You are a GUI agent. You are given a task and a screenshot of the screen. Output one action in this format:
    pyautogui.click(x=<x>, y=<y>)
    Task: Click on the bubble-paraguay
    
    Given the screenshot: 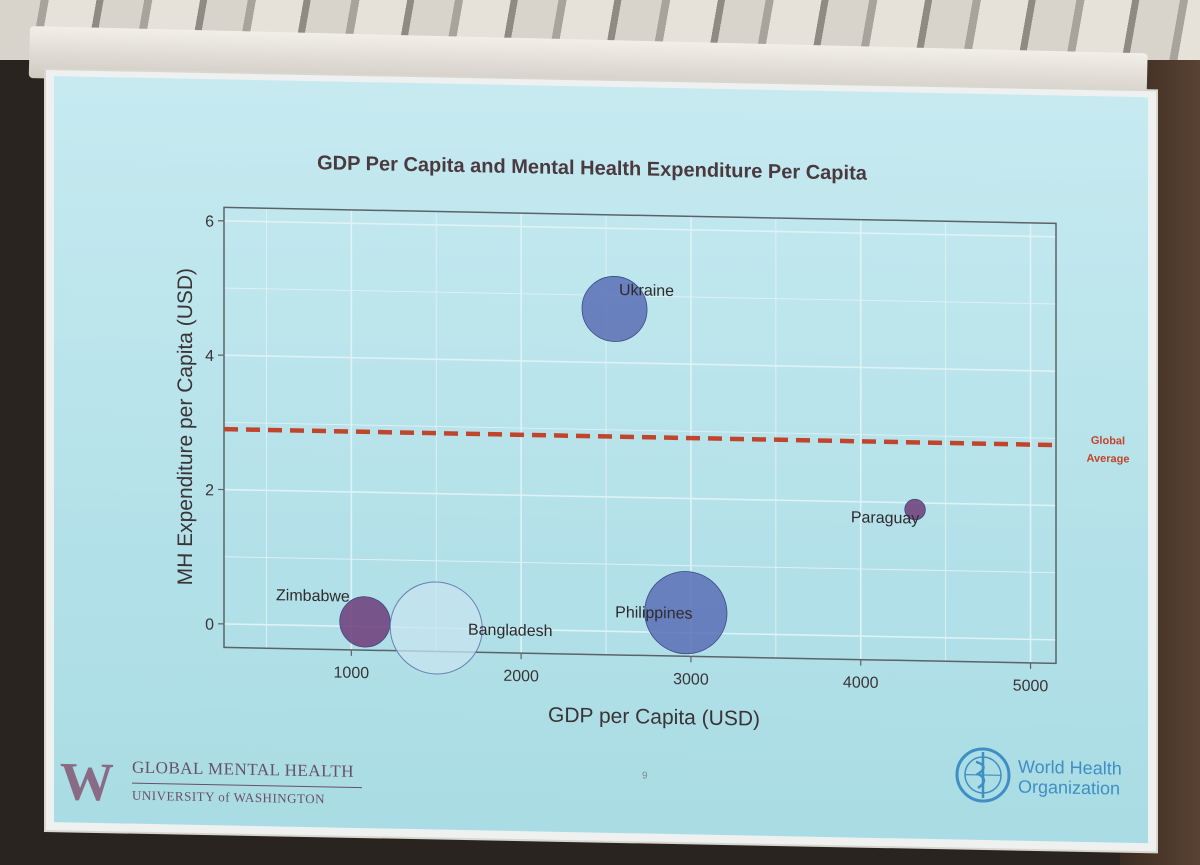 What is the action you would take?
    pyautogui.click(x=915, y=509)
    